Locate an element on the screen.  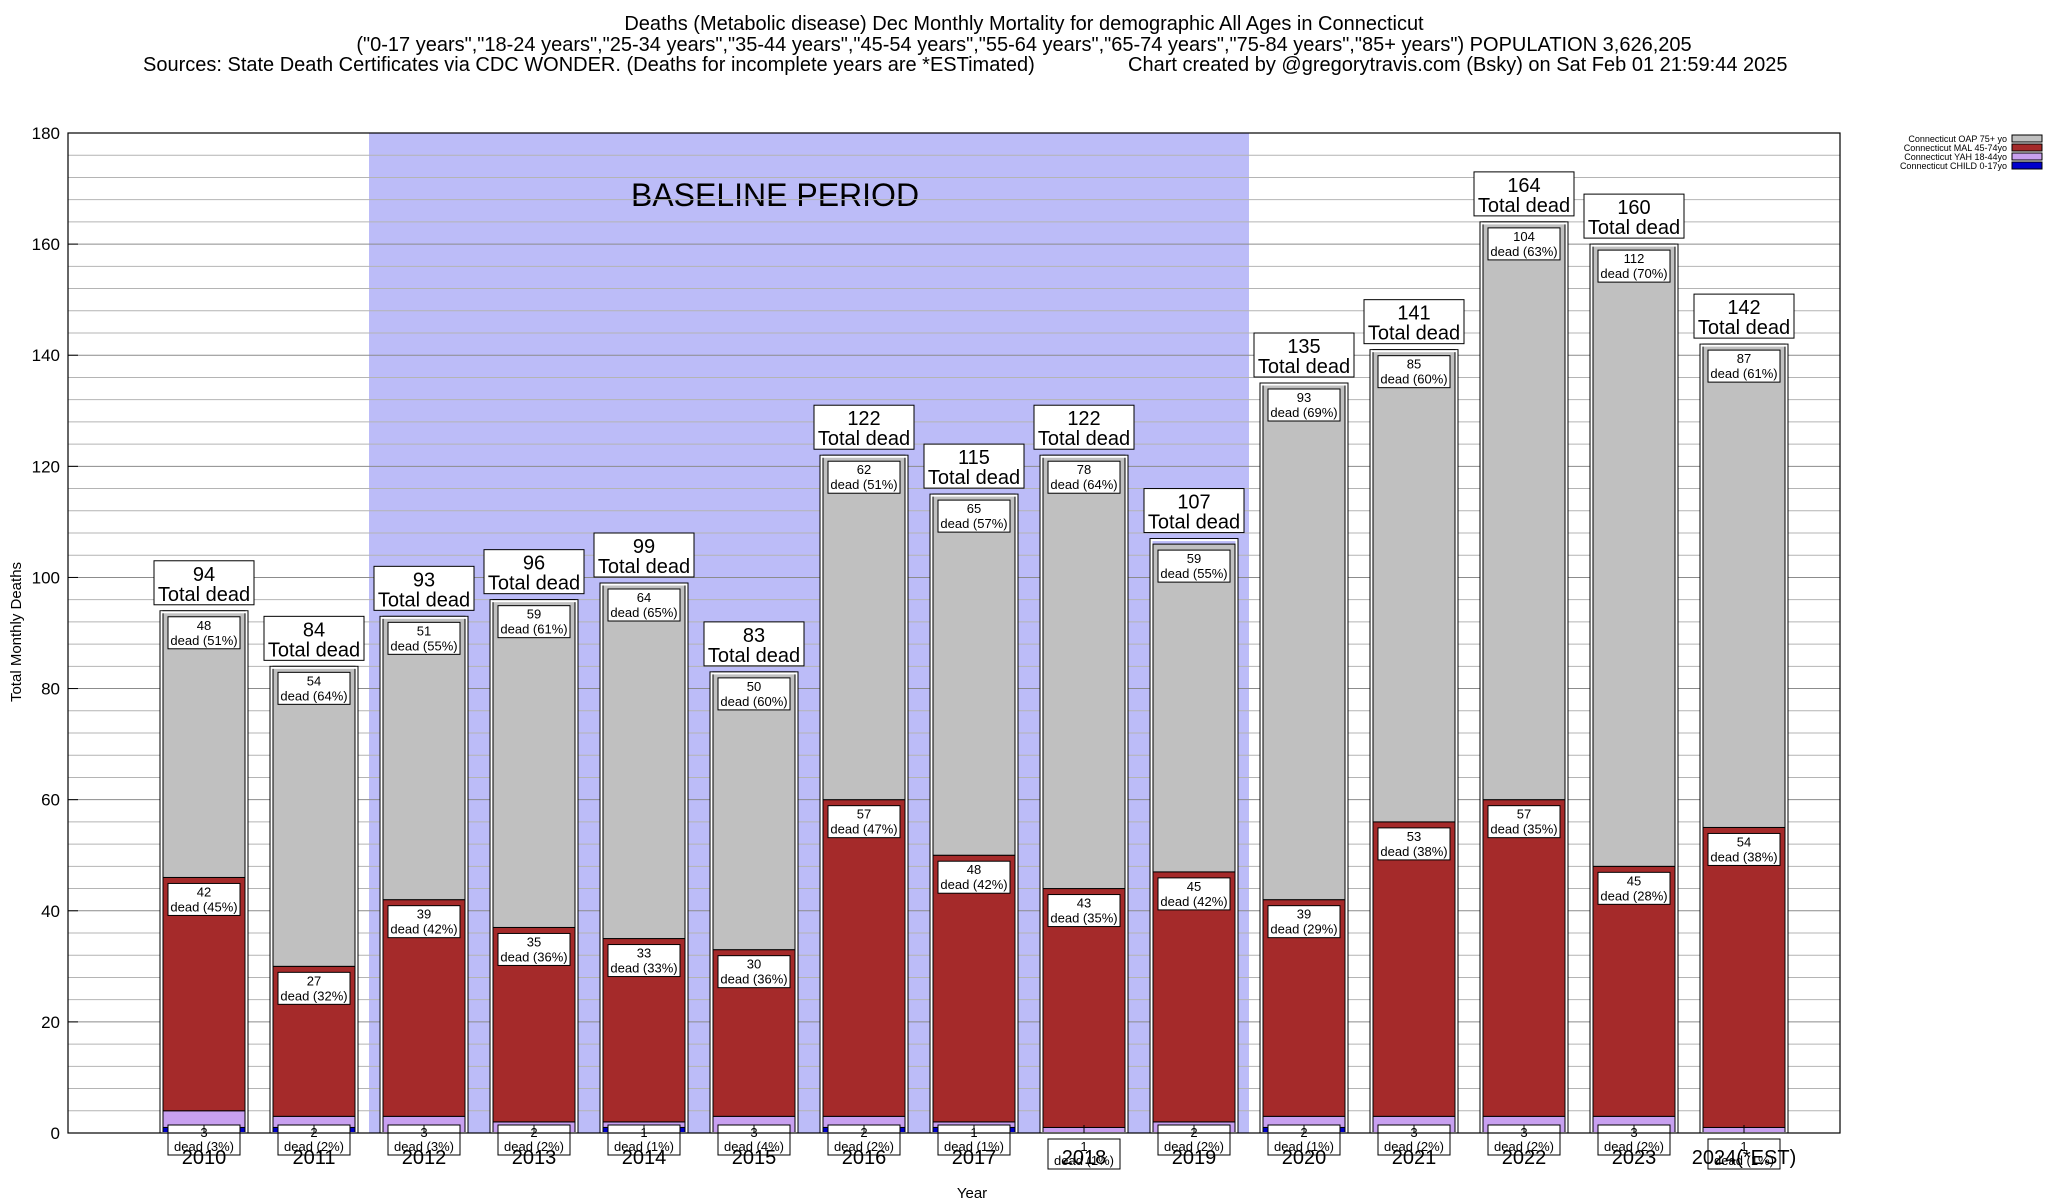
segment-pct-label: dead (61%) is located at coordinates (533, 629).